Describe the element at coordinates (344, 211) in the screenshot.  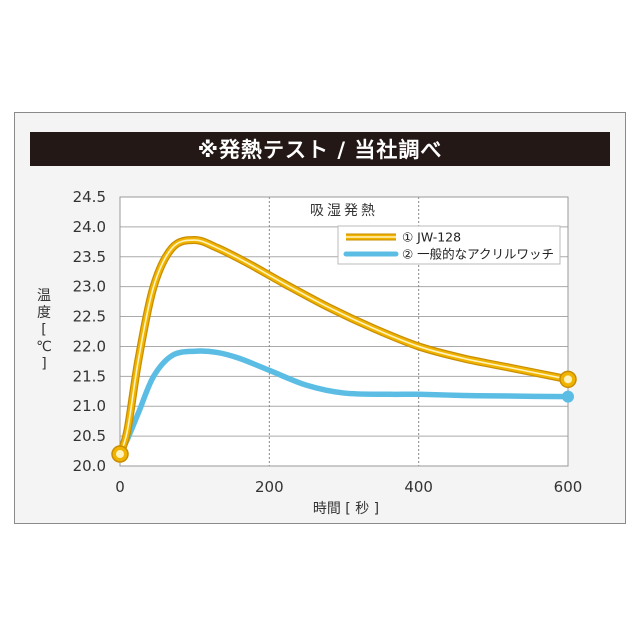
I see `annotation-label: 吸湿発熱` at that location.